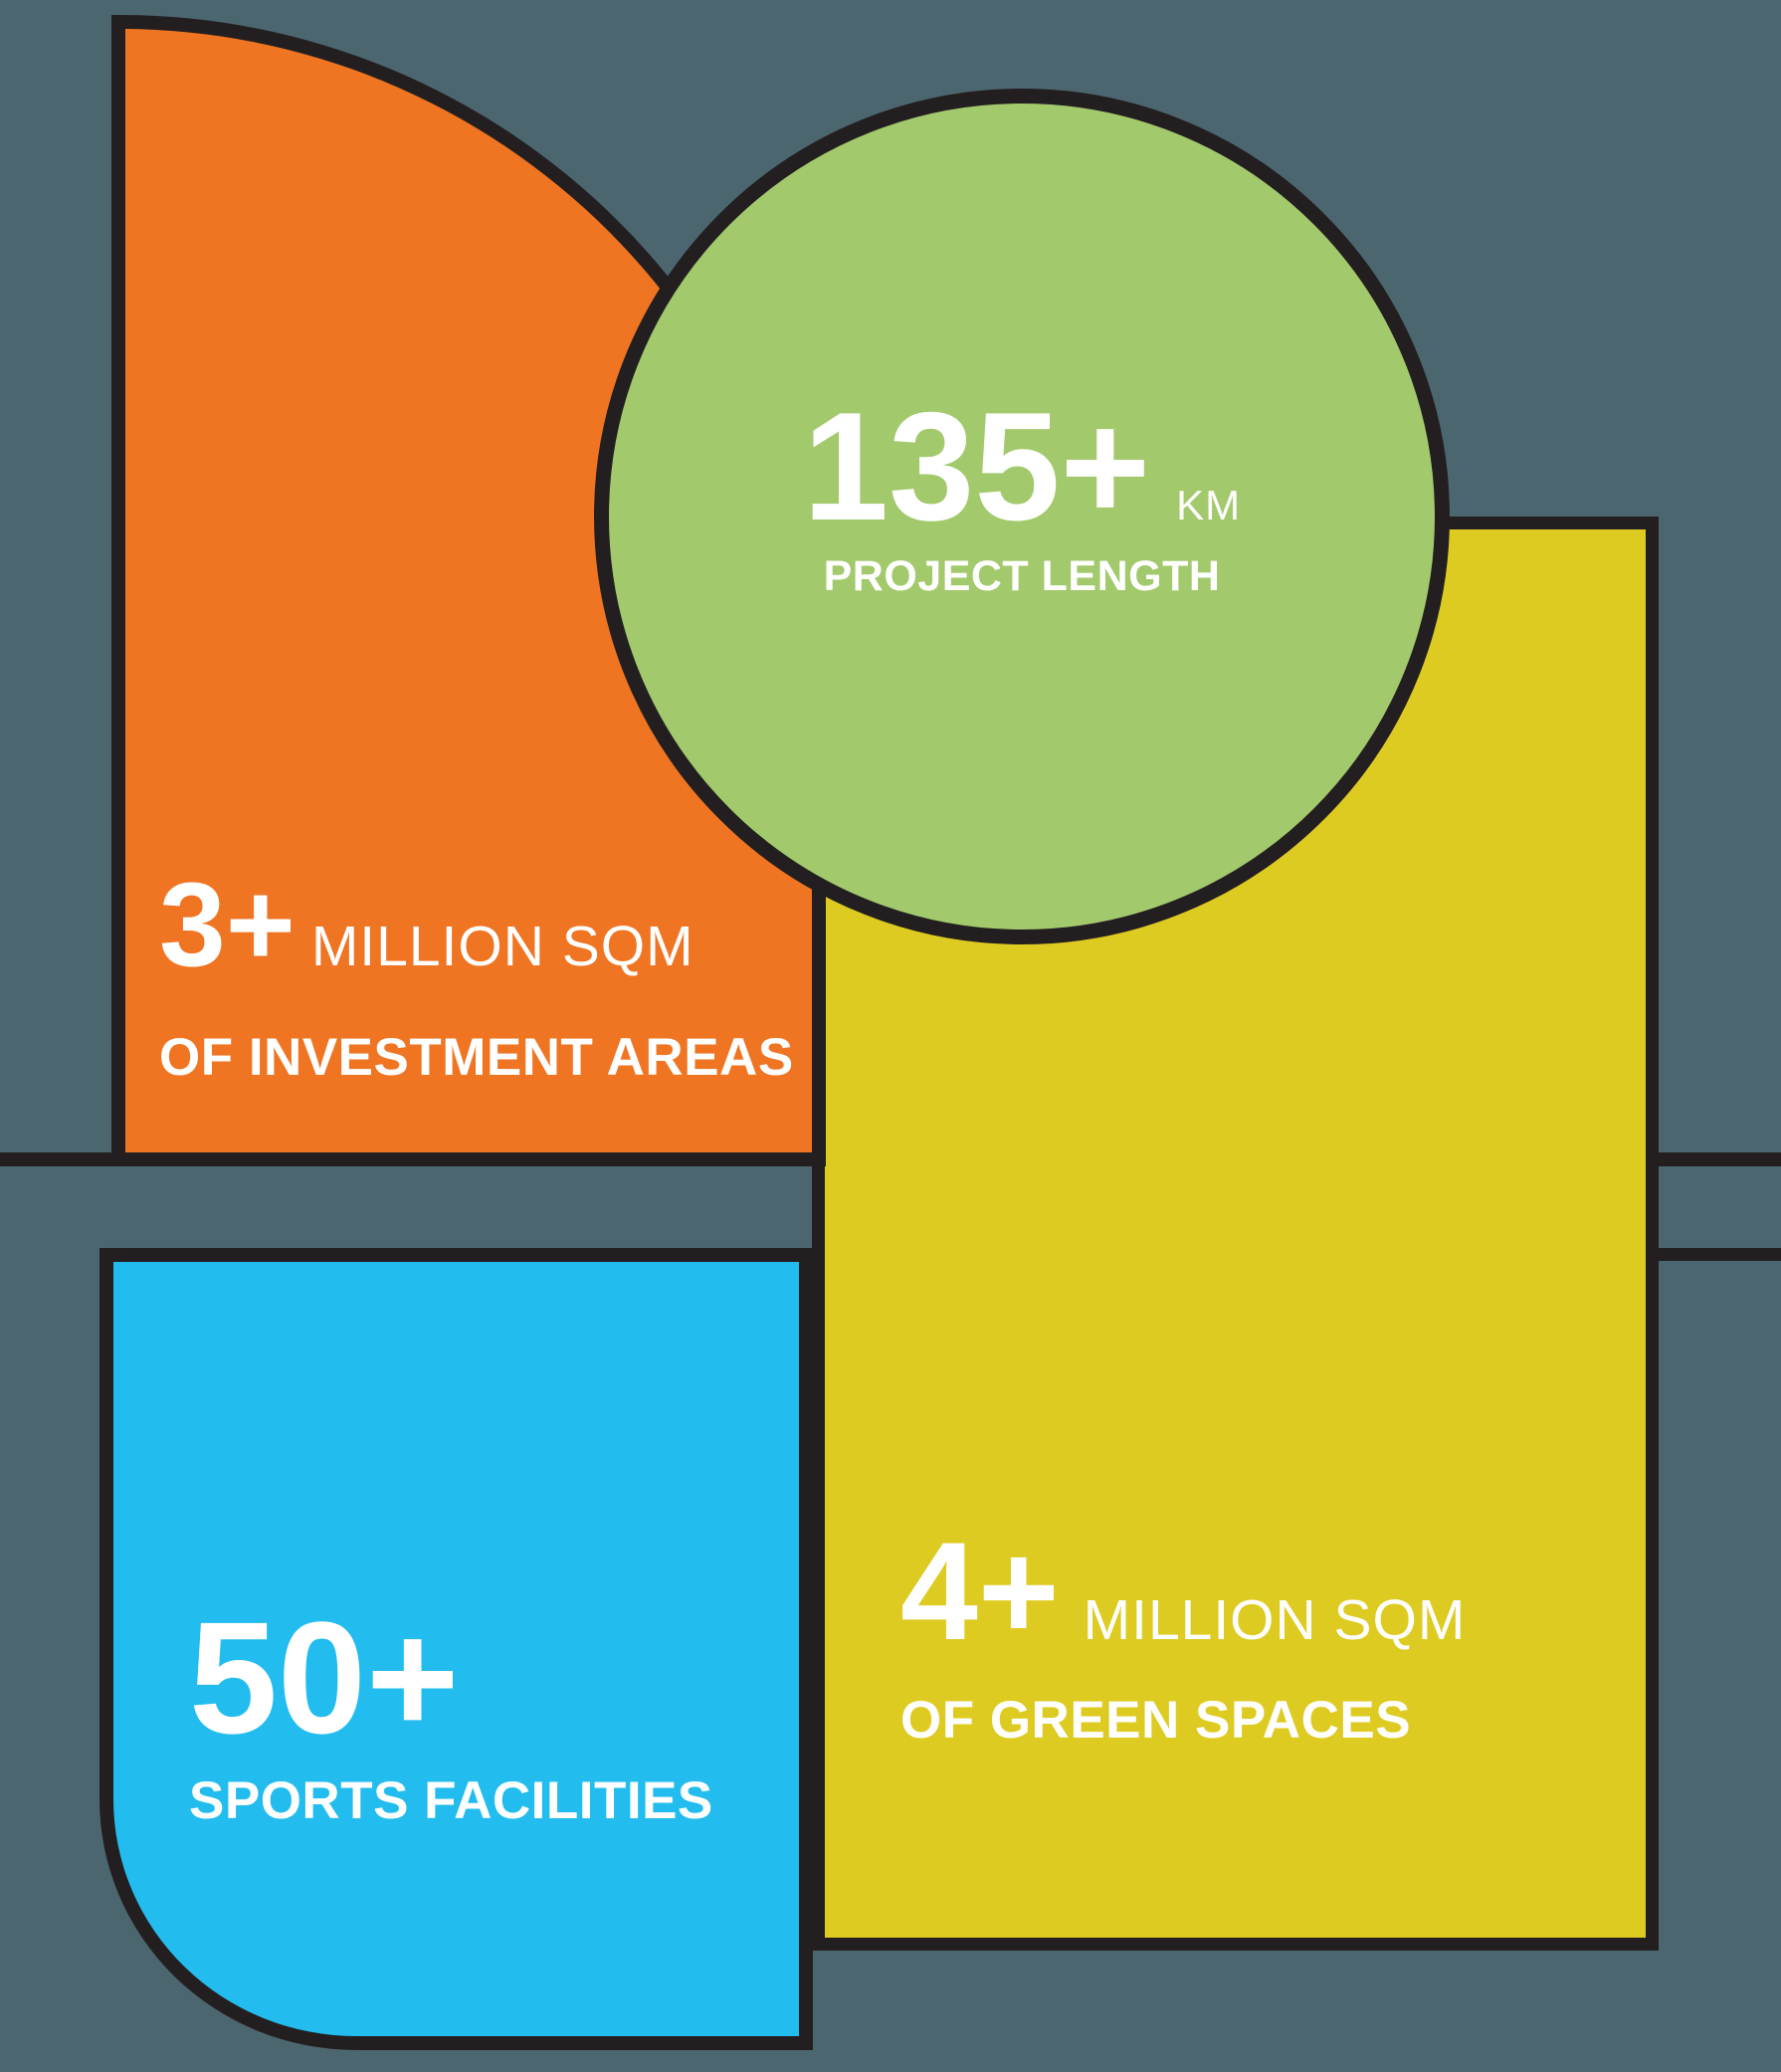 The image size is (1781, 2072). I want to click on green-spaces-stat: 4+ MILLION SQM OF GREEN SPACES, so click(1183, 1636).